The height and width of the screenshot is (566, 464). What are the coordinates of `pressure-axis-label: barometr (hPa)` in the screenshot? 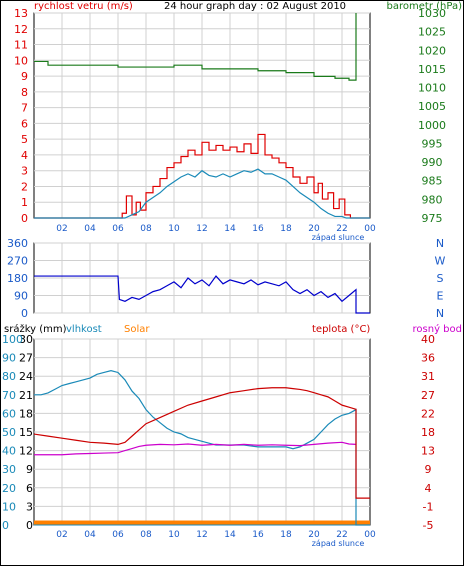 It's located at (425, 6).